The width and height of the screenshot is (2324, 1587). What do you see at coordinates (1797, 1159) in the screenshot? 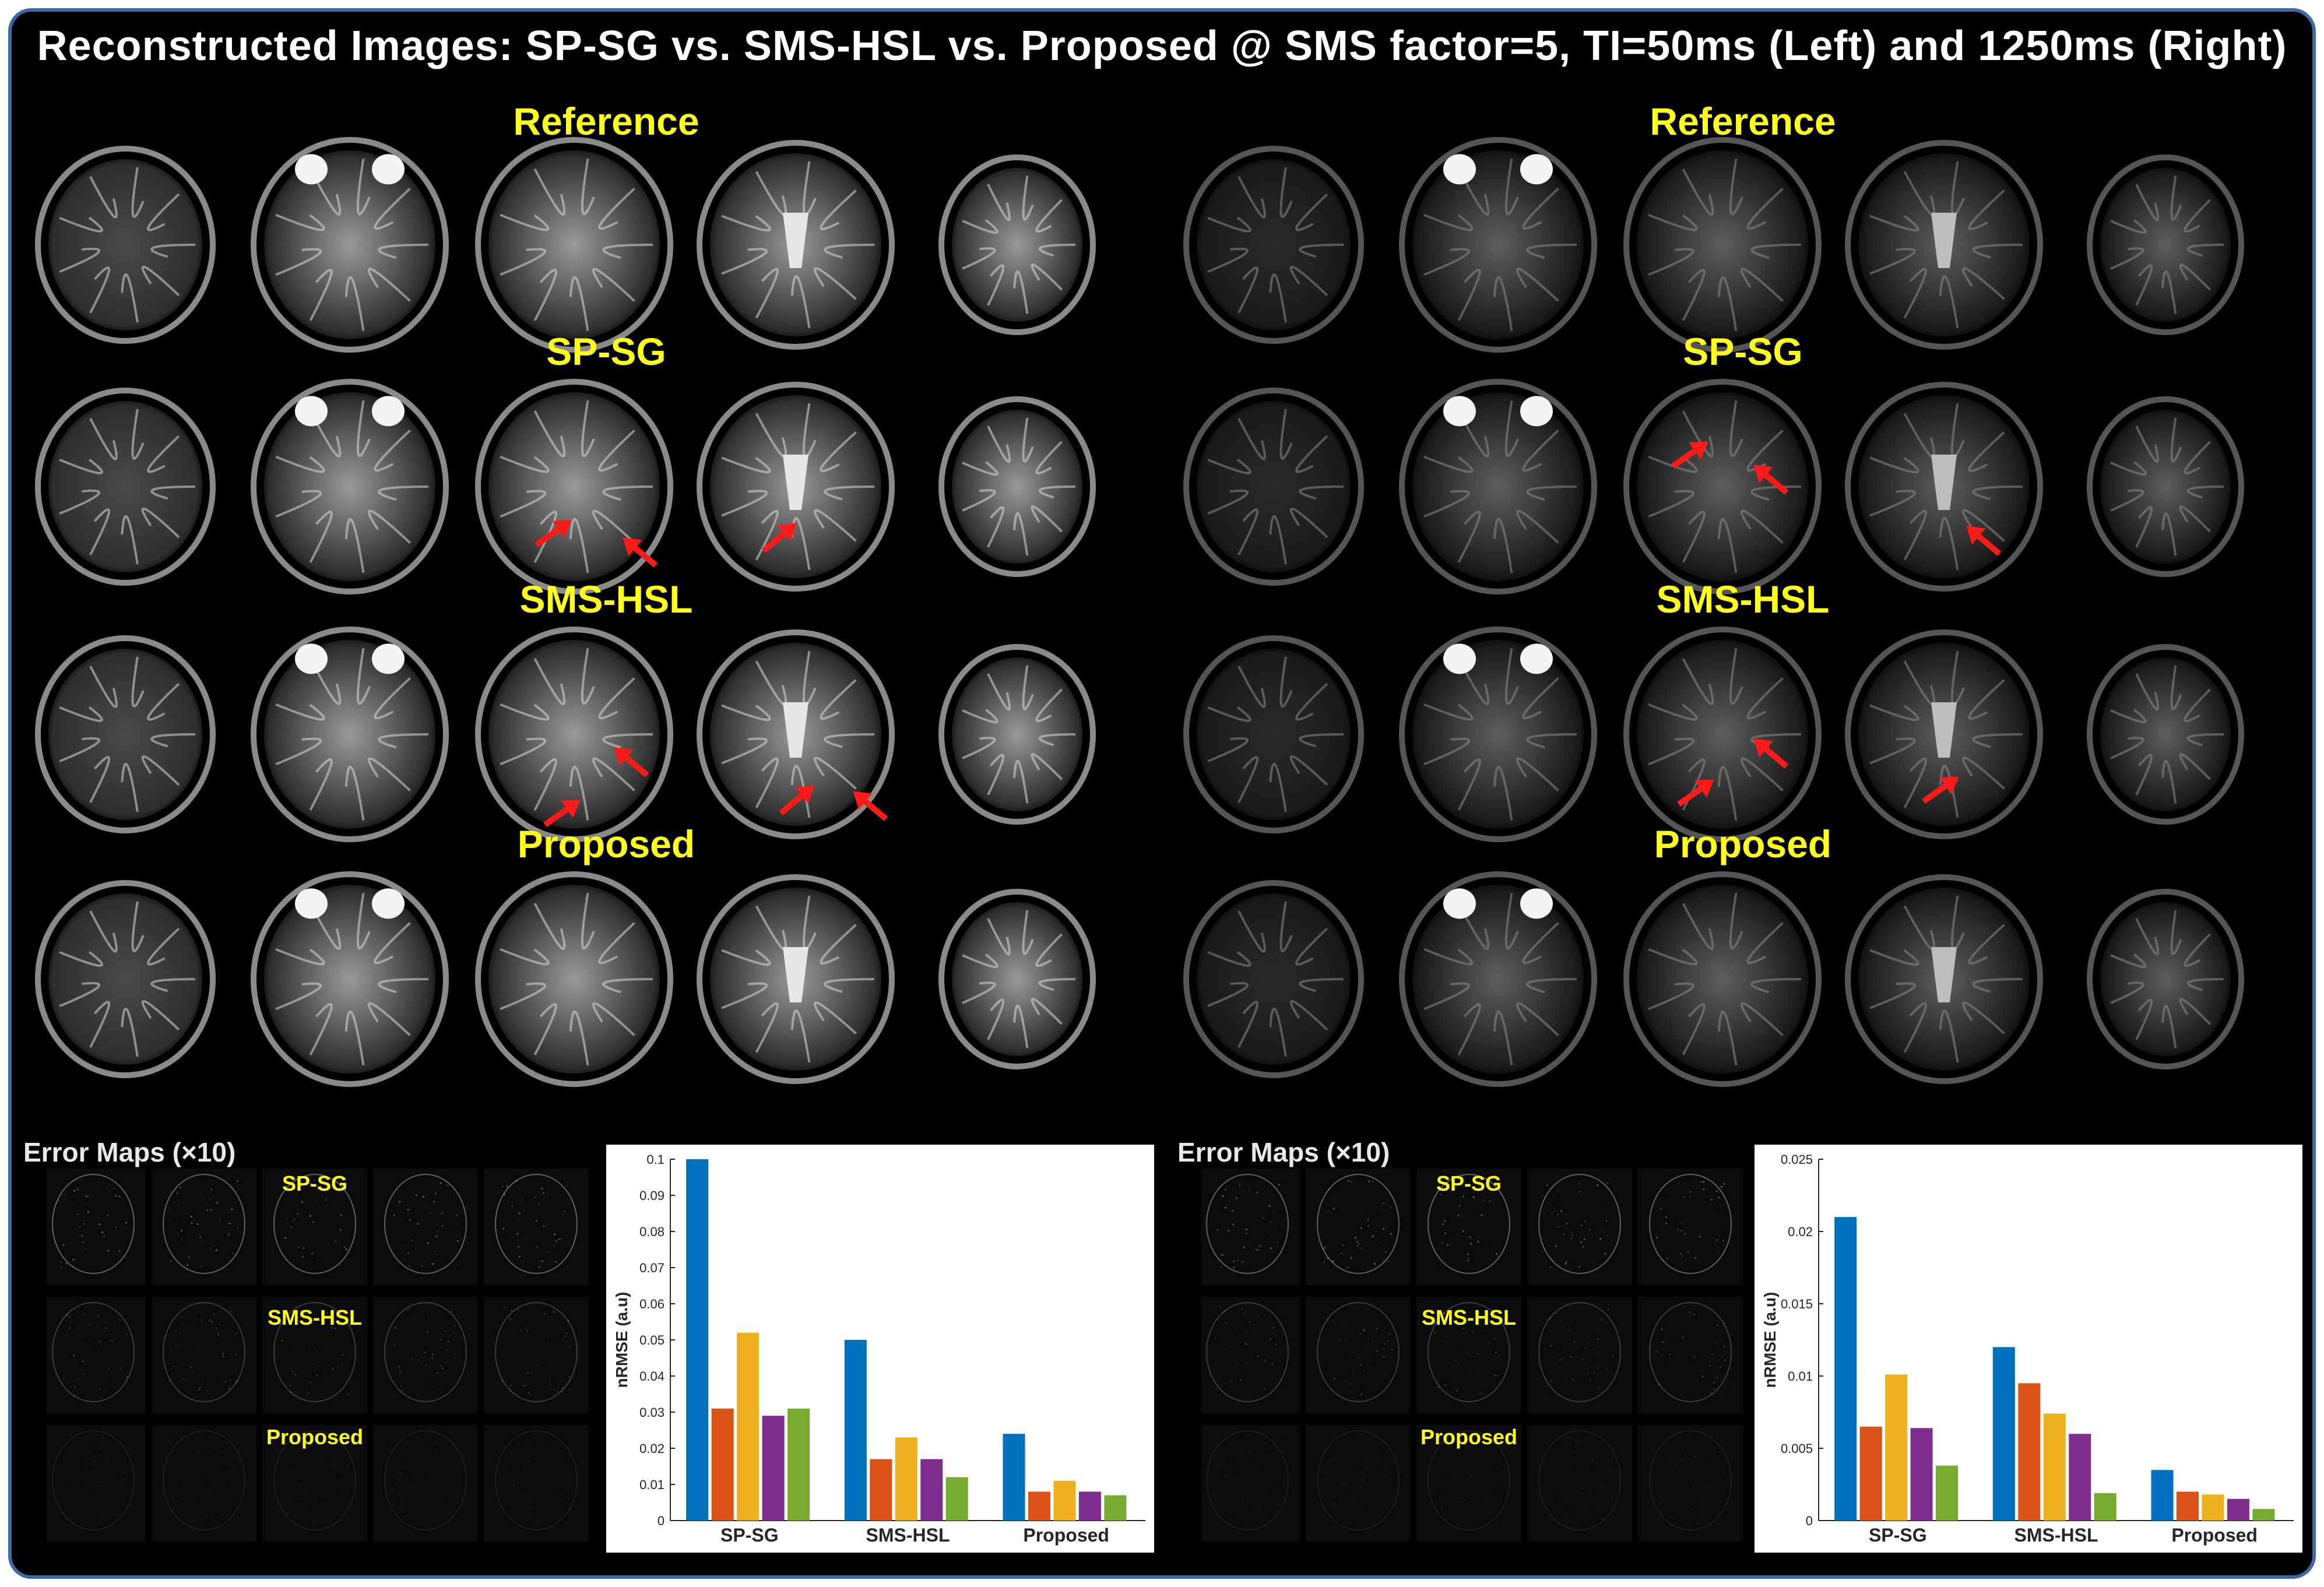
I see `y-tick-label: 0.025` at bounding box center [1797, 1159].